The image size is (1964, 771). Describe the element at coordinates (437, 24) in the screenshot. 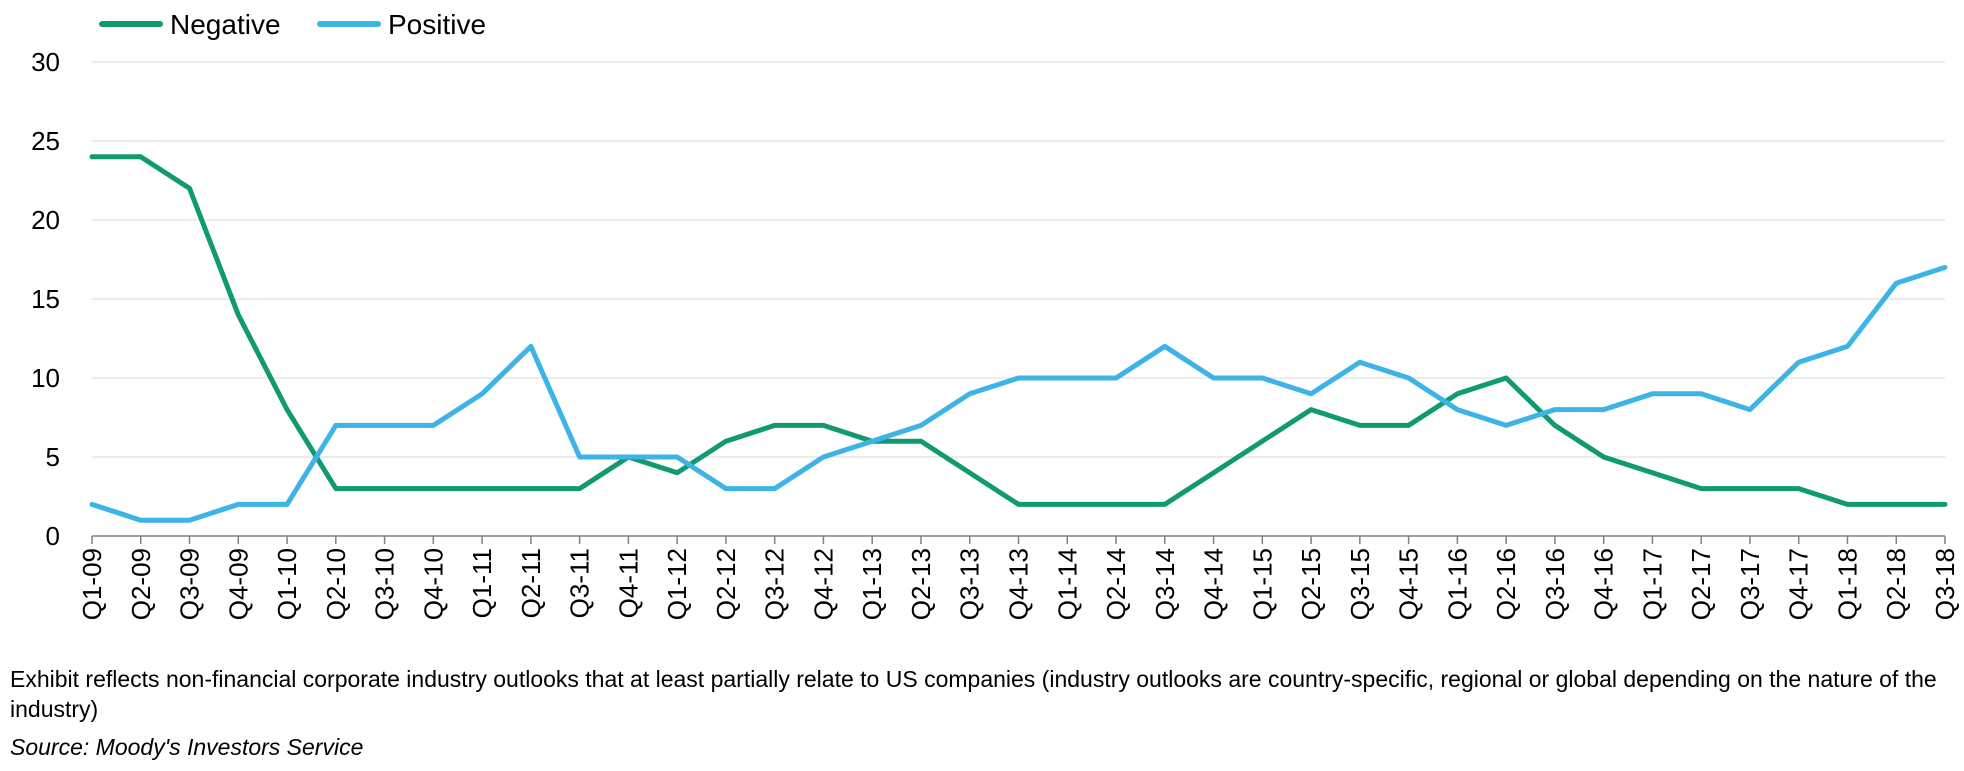

I see `legend-label-positive: Positive` at that location.